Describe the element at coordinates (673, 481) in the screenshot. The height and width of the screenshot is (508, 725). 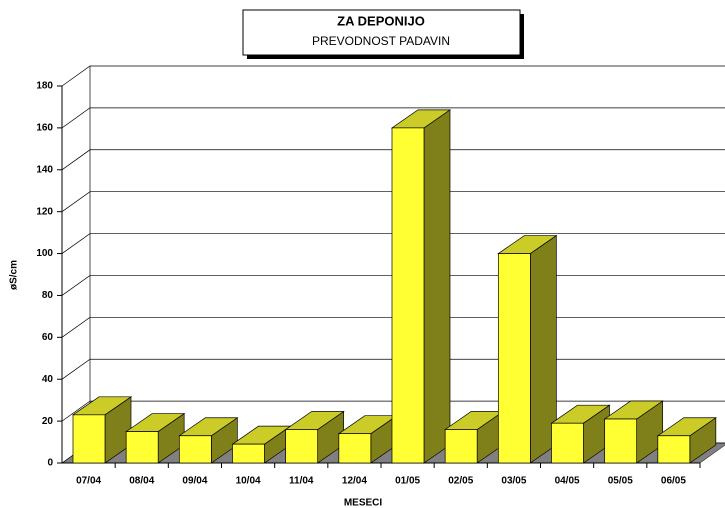
I see `x-tick-label: 06/05` at that location.